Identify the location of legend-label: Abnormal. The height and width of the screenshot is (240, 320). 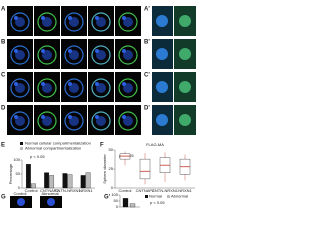
(179, 196).